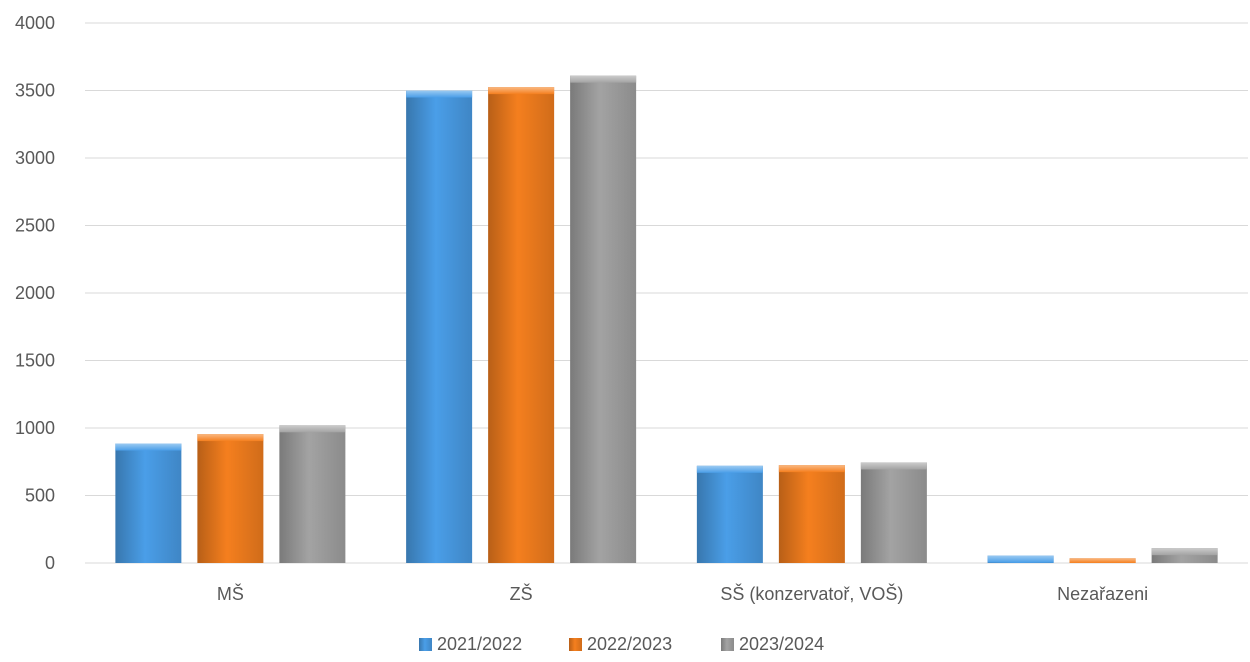 This screenshot has height=662, width=1250. I want to click on legend-item: 2023/2024, so click(772, 644).